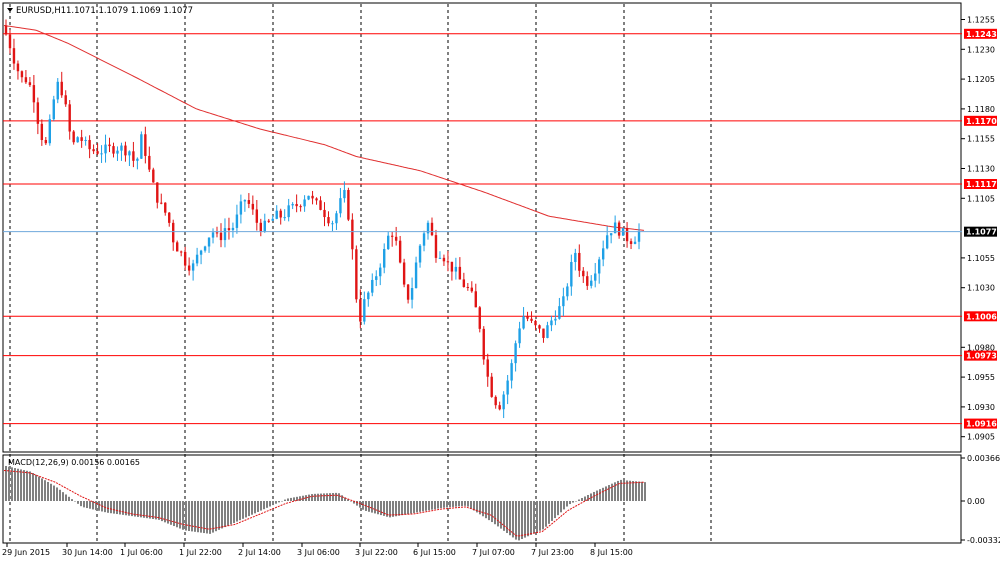  Describe the element at coordinates (434, 552) in the screenshot. I see `time-label: 6 Jul 15:00` at that location.